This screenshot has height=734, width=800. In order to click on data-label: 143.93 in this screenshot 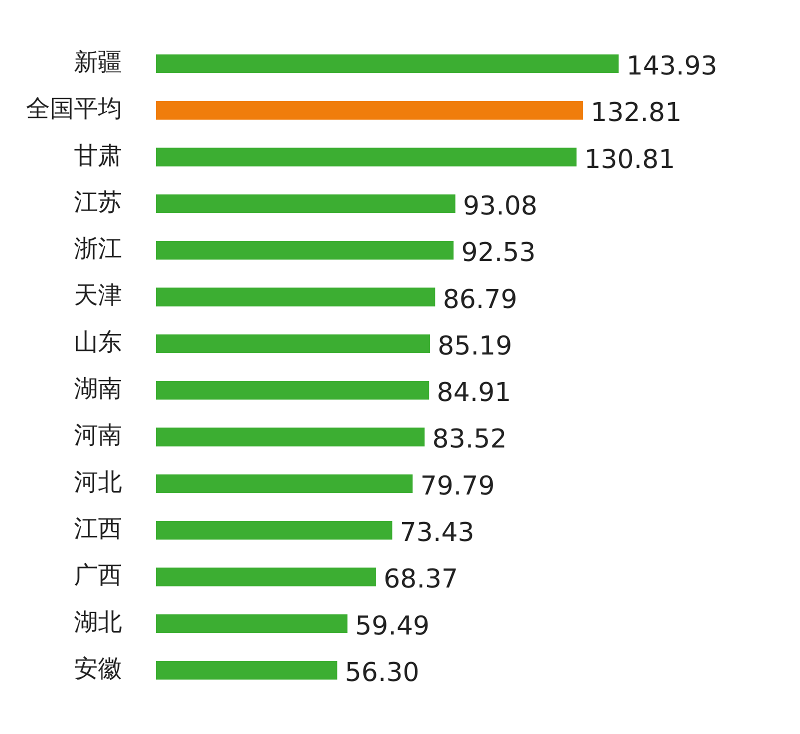, I will do `click(672, 66)`.